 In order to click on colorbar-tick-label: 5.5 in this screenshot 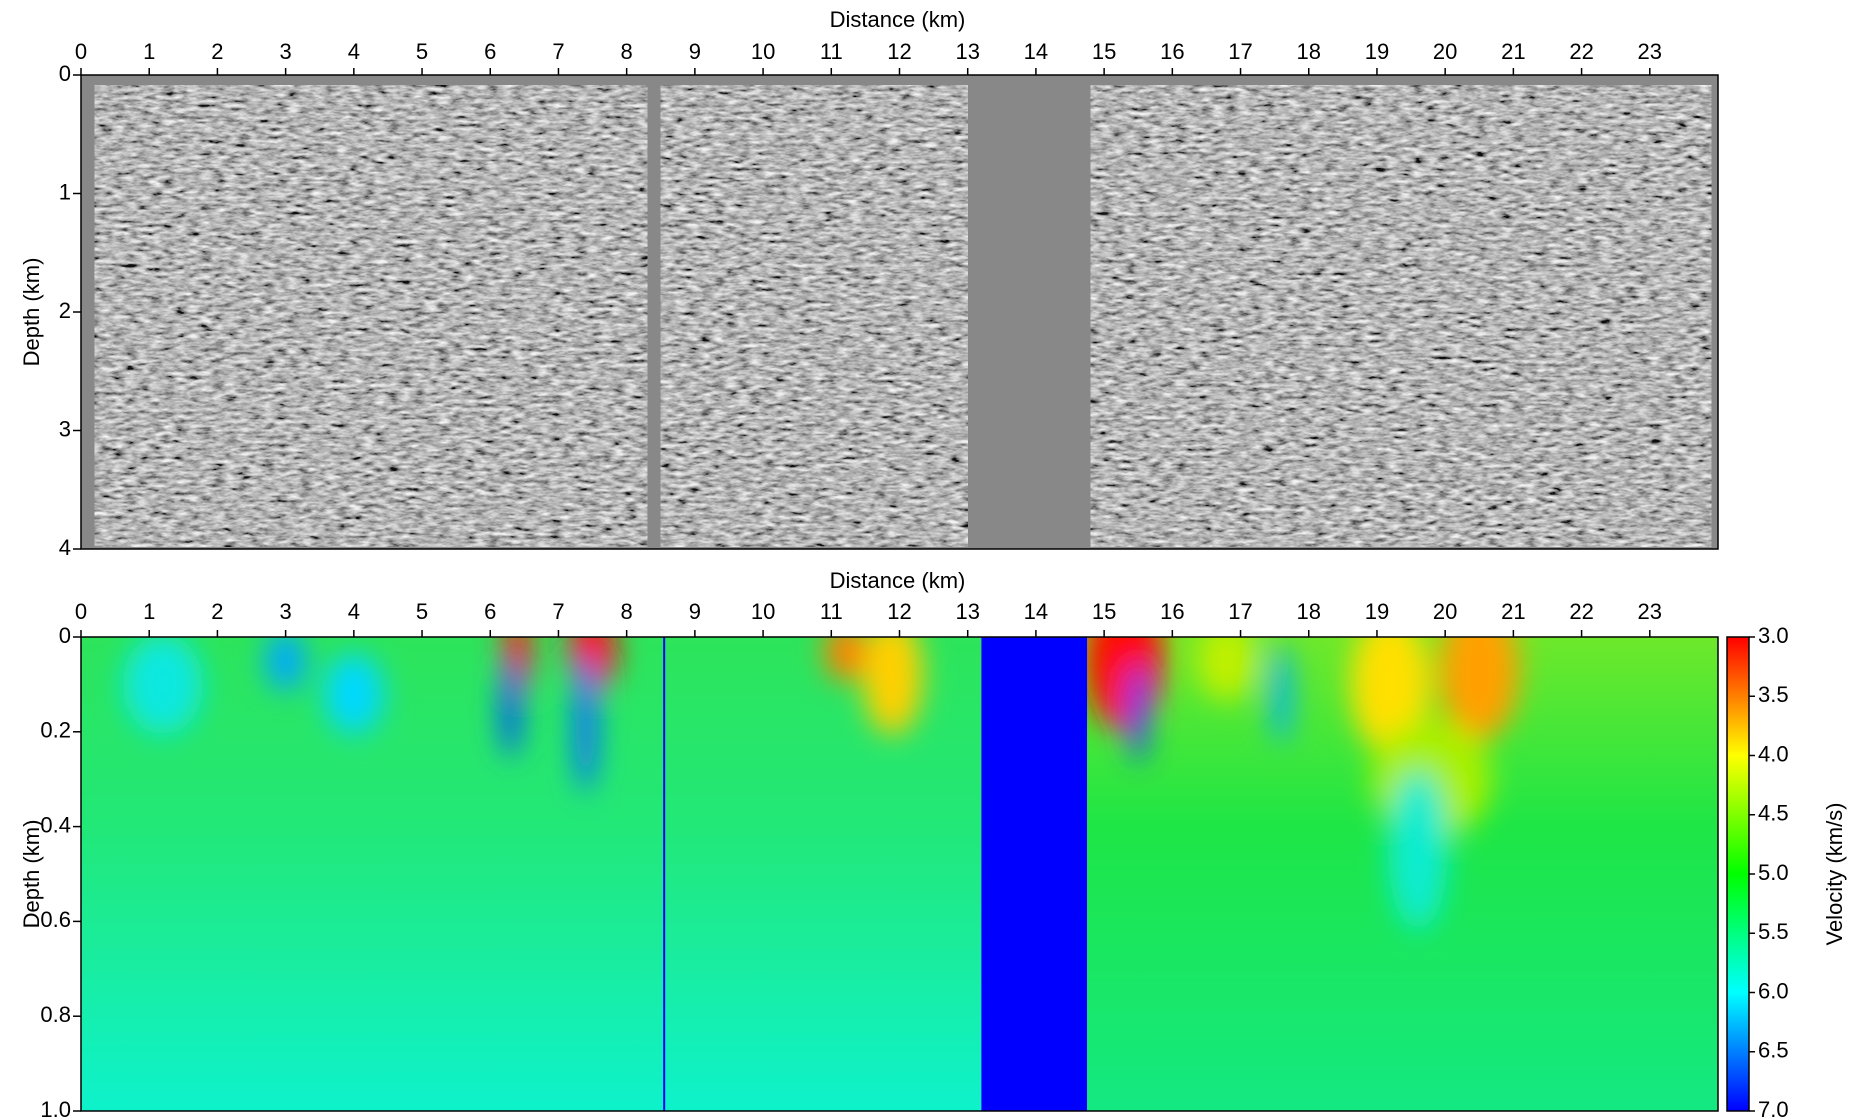, I will do `click(1773, 931)`.